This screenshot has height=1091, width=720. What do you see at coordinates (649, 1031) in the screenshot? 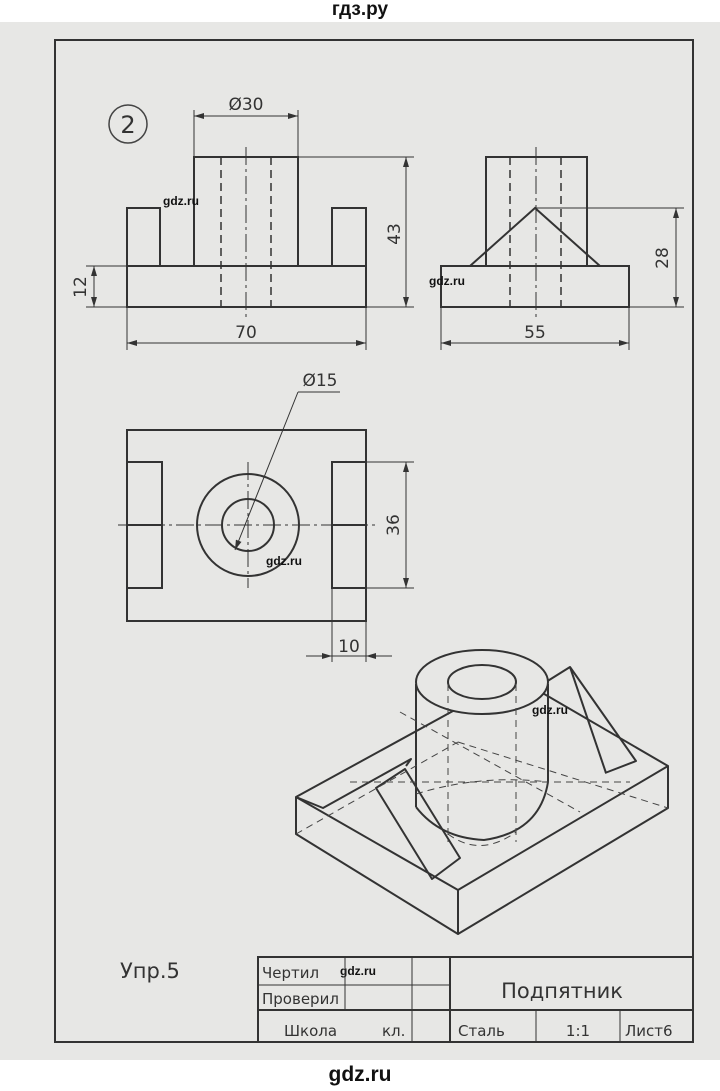
I see `sheet-number: Лист6` at bounding box center [649, 1031].